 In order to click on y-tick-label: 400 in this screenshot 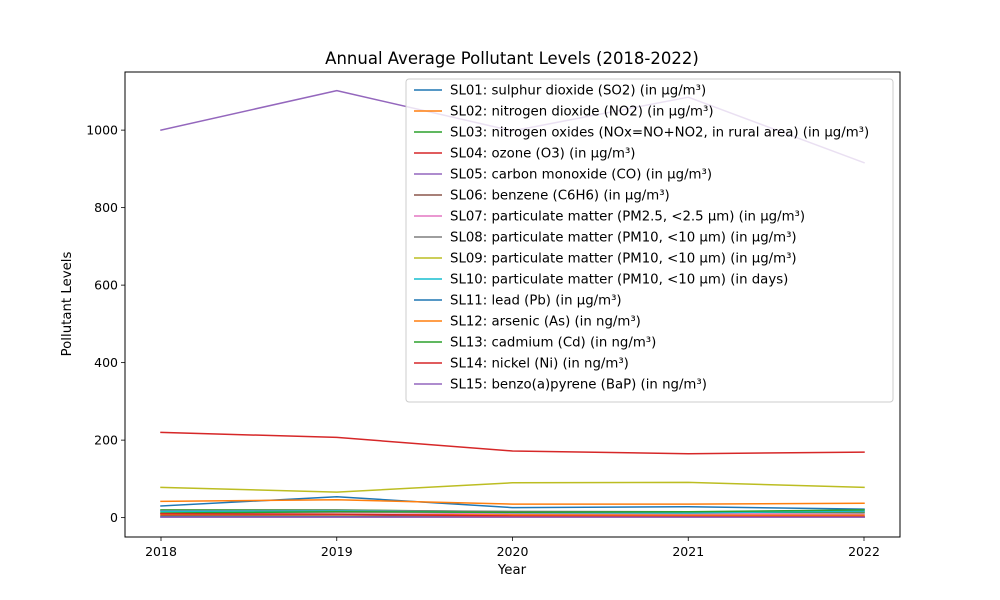, I will do `click(106, 362)`.